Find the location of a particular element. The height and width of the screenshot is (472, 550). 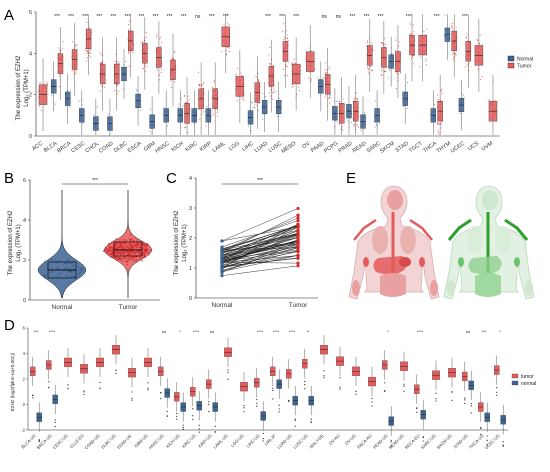

panel-c-normal-point is located at coordinates (222, 271).